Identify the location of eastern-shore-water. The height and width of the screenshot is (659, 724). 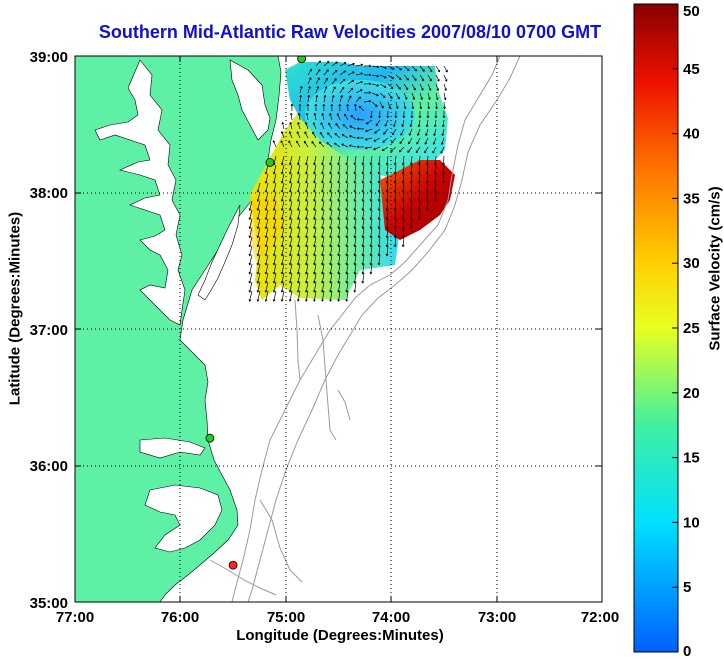
(219, 252).